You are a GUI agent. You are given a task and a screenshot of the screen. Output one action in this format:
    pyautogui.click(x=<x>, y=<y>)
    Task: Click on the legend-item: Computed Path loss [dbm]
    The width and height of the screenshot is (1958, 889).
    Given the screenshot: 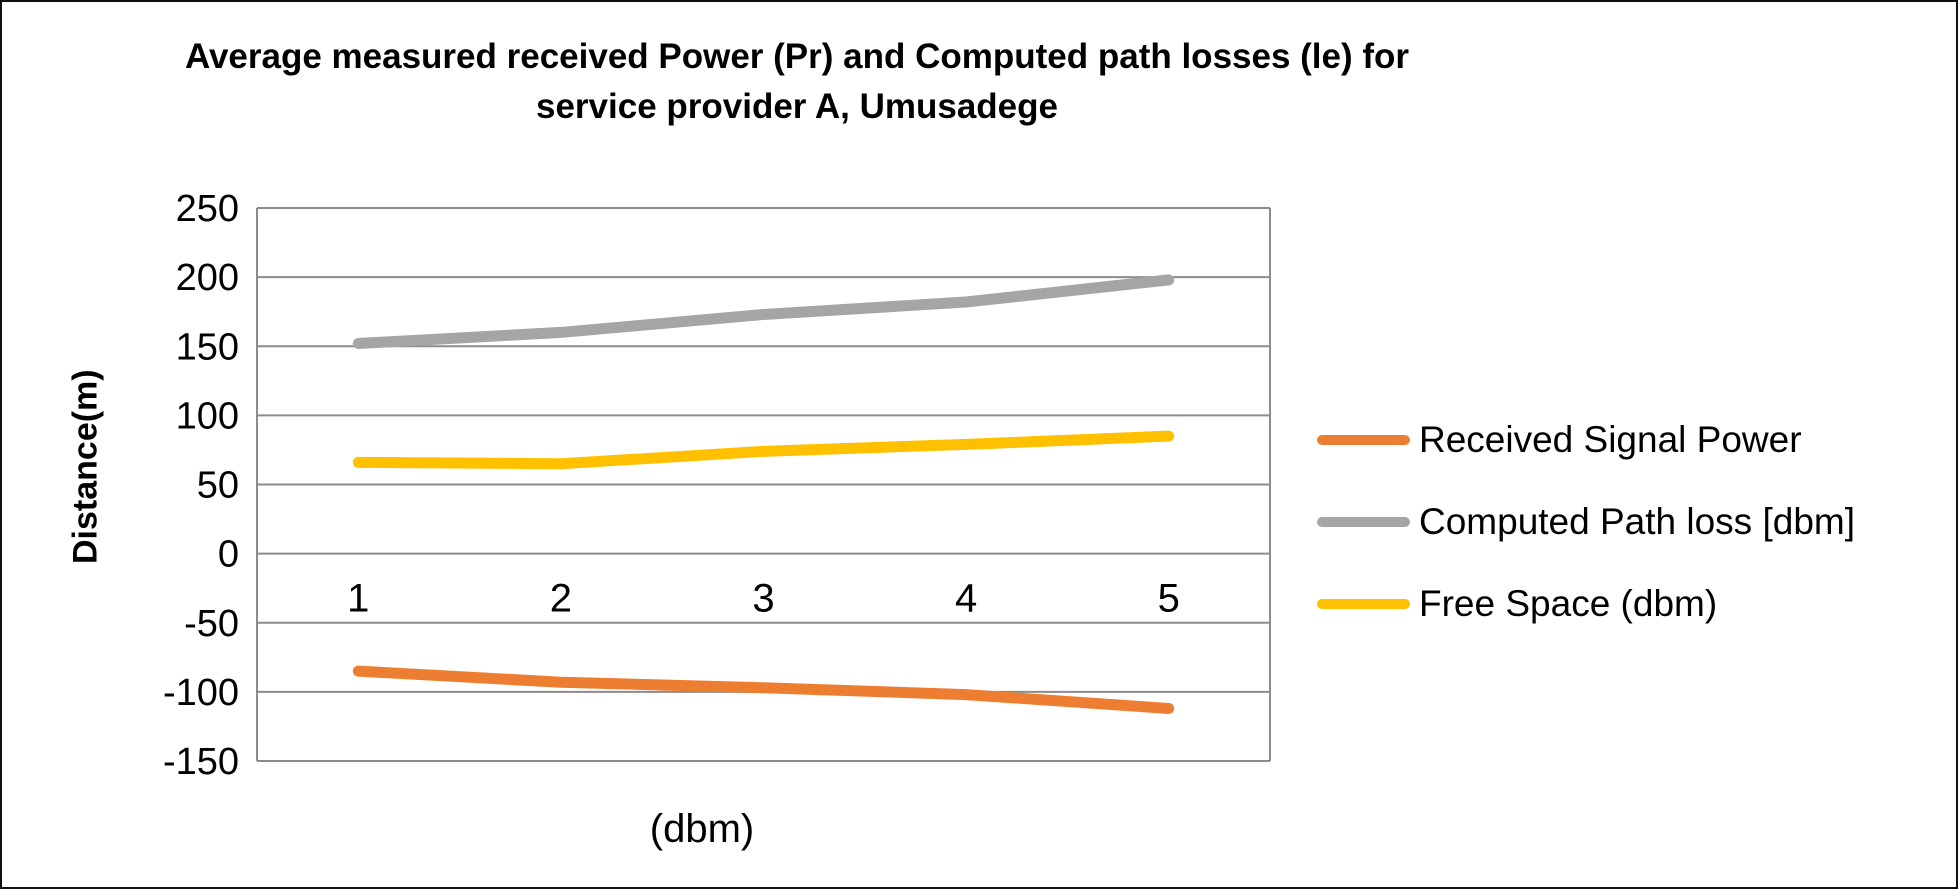 What is the action you would take?
    pyautogui.click(x=1627, y=522)
    